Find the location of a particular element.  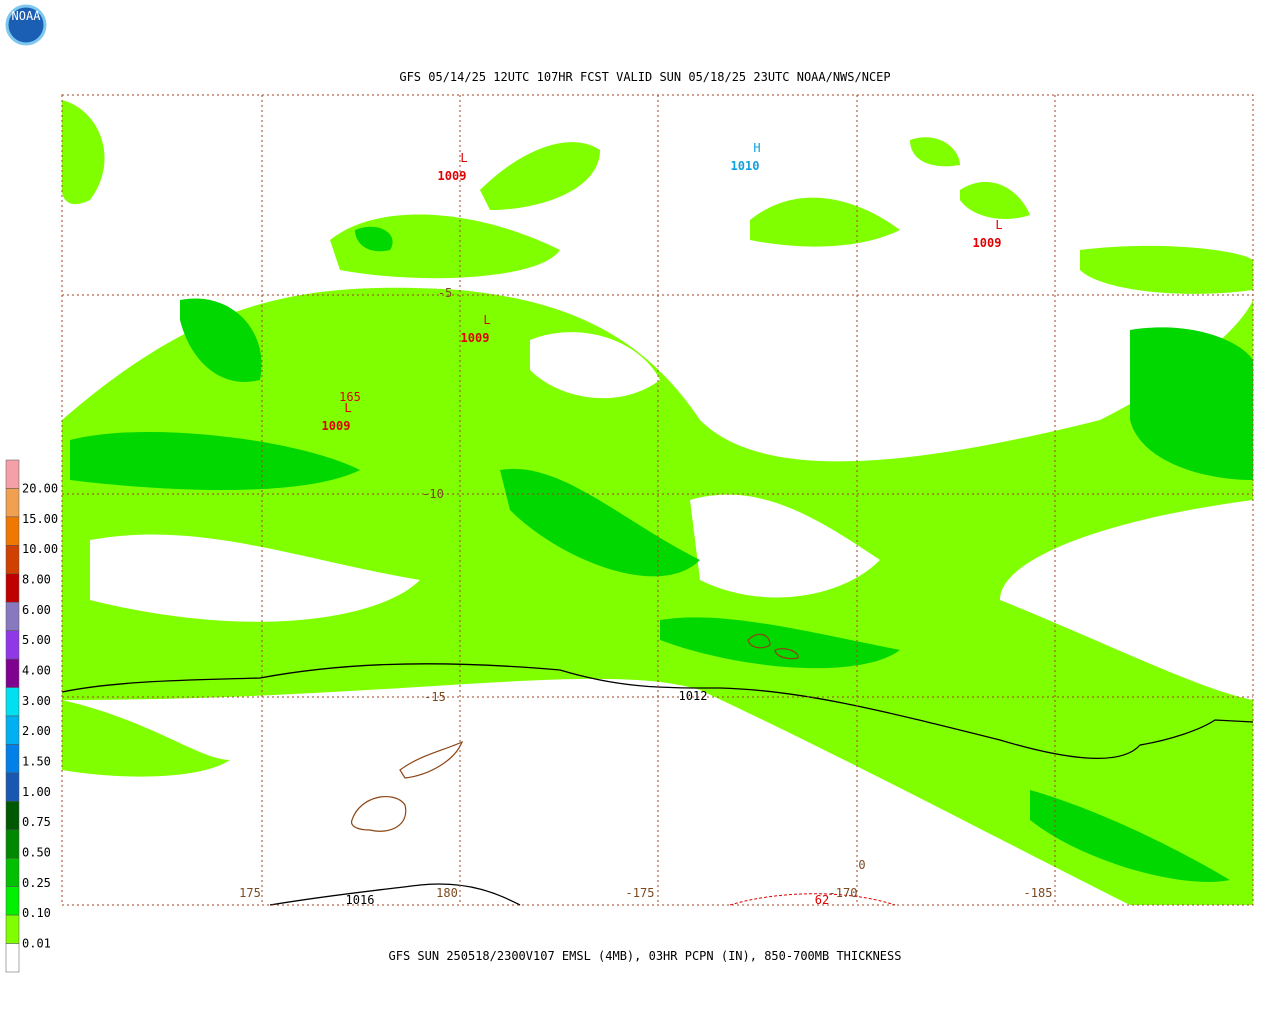

legend-label: 0.01 is located at coordinates (36, 944).